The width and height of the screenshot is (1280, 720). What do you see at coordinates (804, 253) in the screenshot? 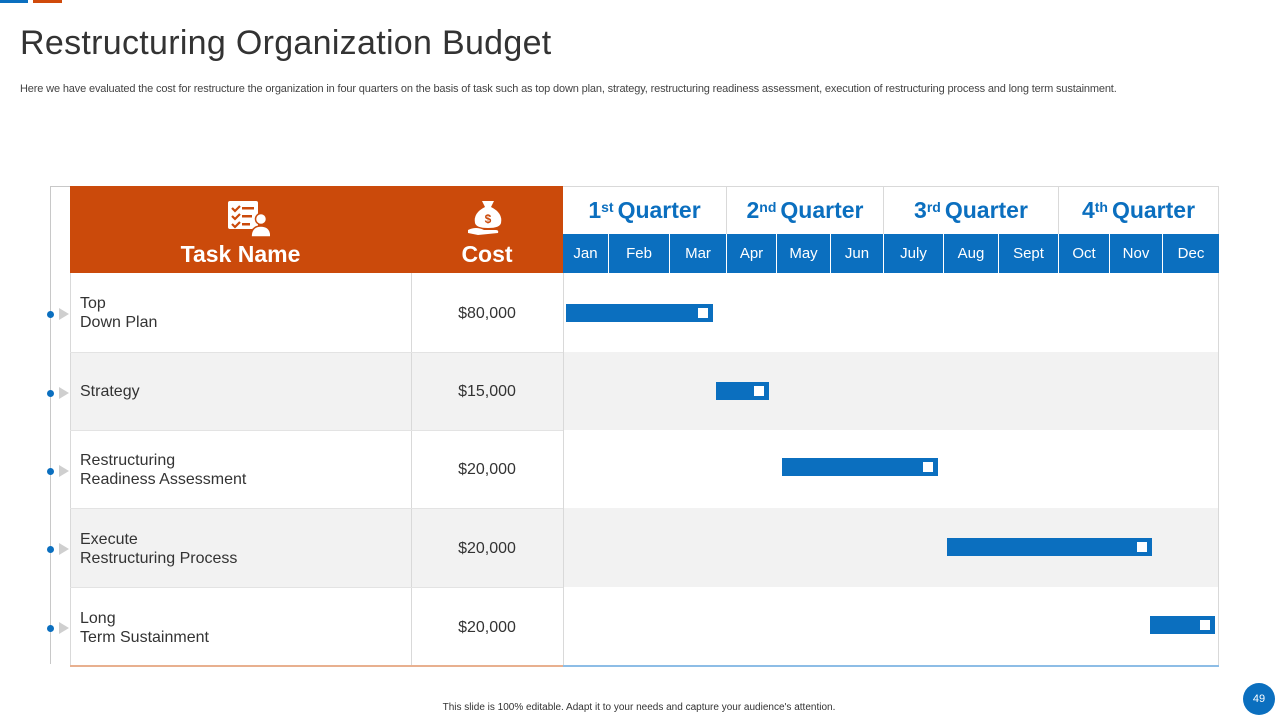
I see `month-may: May` at bounding box center [804, 253].